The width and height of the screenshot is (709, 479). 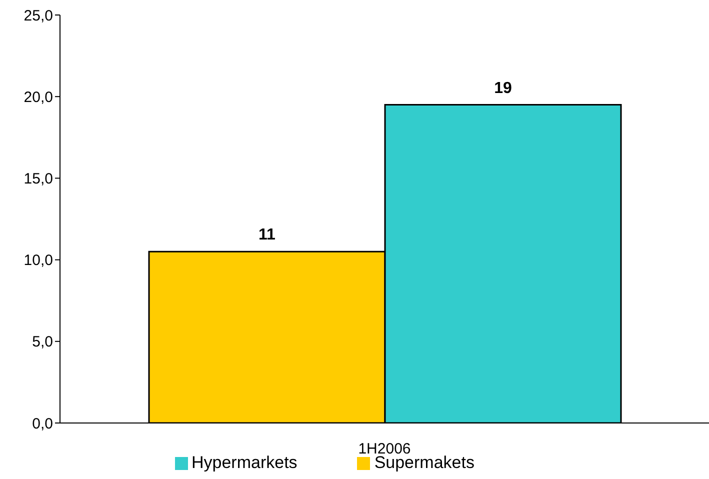 What do you see at coordinates (42, 423) in the screenshot?
I see `y-tick-label: 0,0` at bounding box center [42, 423].